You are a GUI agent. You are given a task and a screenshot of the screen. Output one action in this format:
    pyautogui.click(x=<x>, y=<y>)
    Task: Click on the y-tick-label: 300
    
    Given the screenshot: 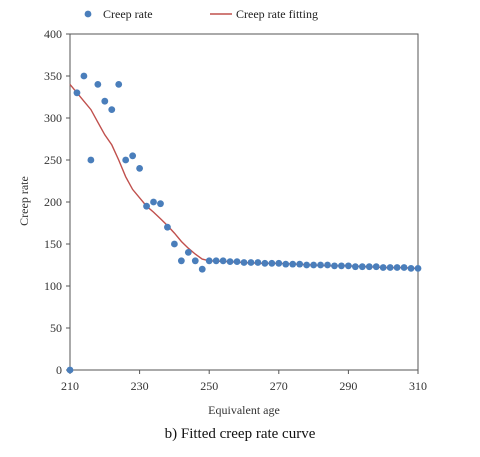 What is the action you would take?
    pyautogui.click(x=53, y=118)
    